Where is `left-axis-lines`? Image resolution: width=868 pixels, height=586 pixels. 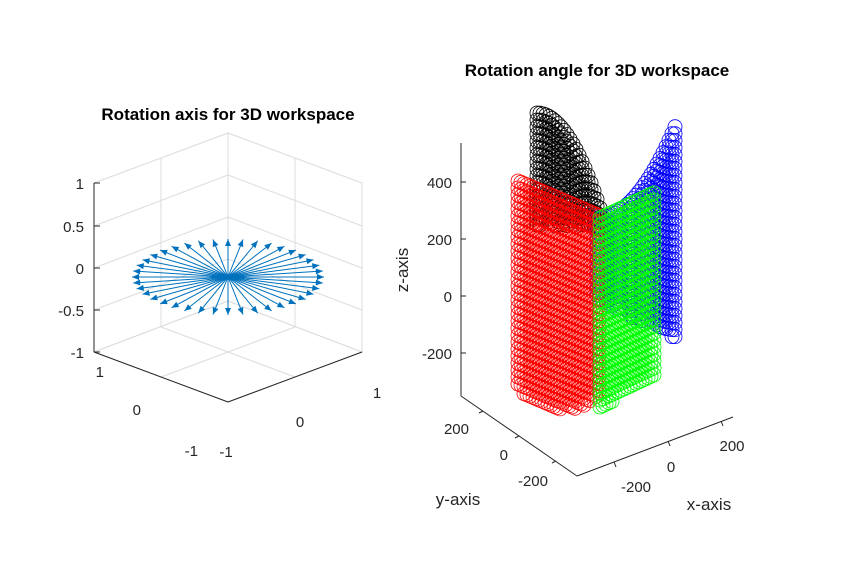 left-axis-lines is located at coordinates (228, 292).